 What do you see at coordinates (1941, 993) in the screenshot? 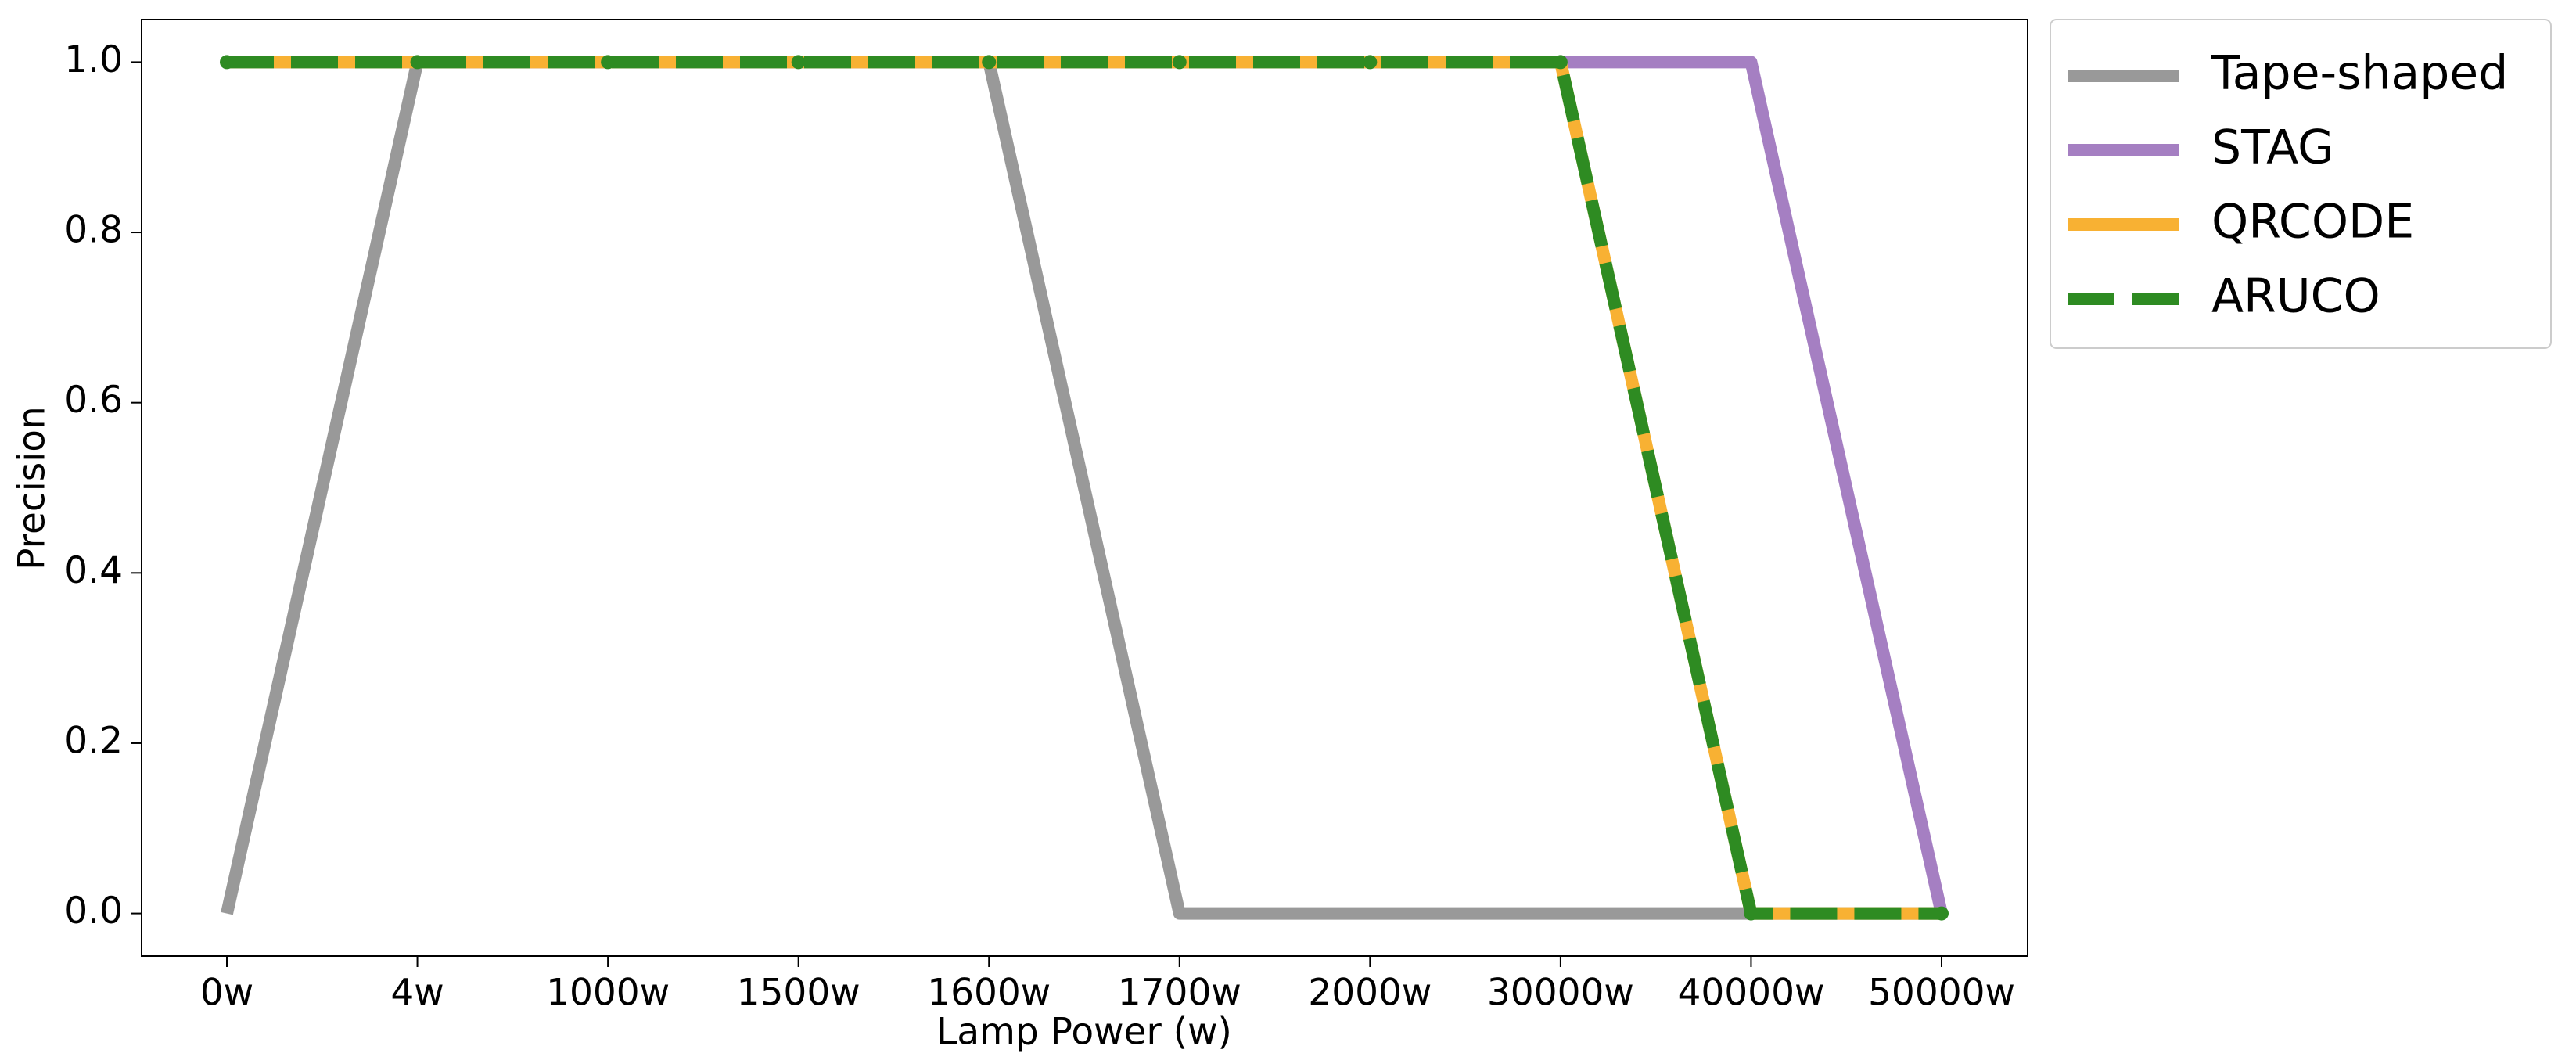
I see `x-tick-label: 50000w` at bounding box center [1941, 993].